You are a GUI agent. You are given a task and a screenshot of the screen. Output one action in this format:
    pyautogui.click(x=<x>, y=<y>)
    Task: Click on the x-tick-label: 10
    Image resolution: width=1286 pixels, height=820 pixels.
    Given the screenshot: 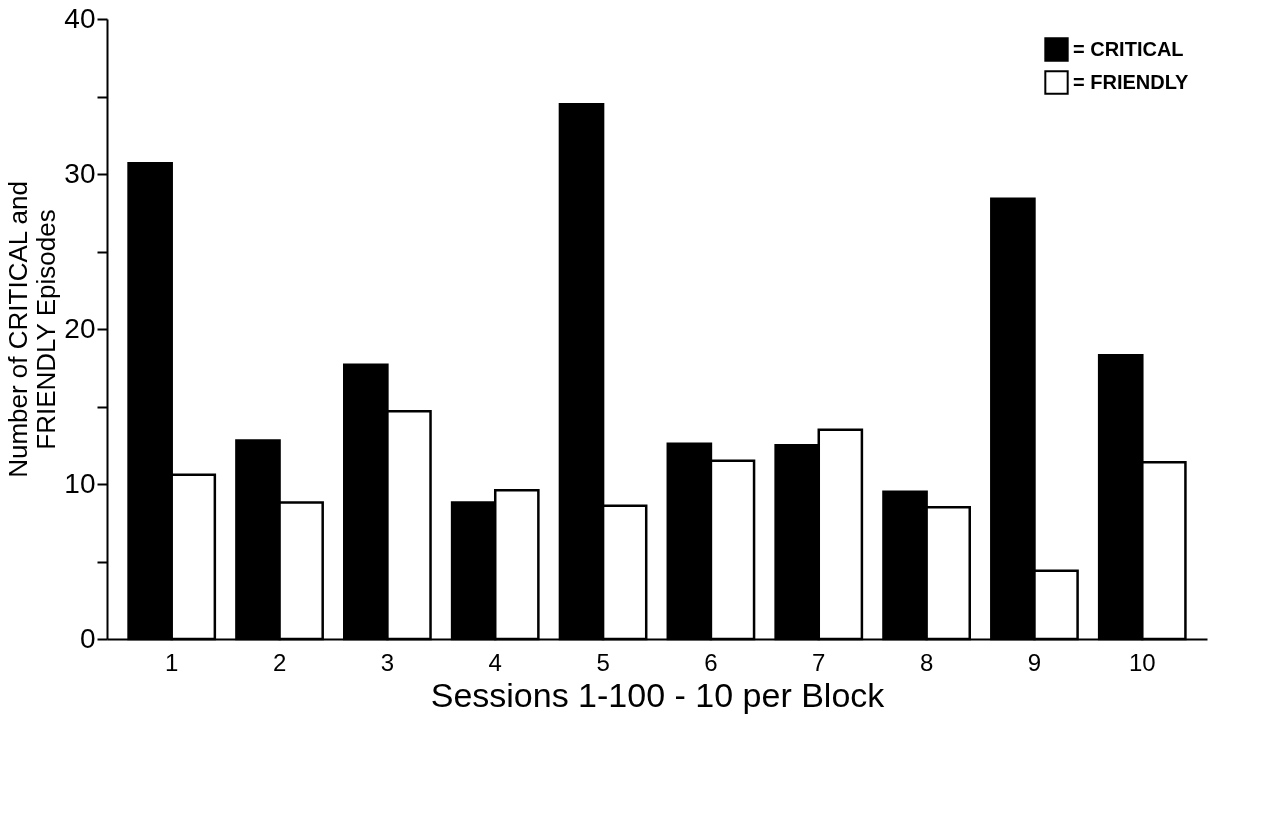 What is the action you would take?
    pyautogui.click(x=1142, y=662)
    